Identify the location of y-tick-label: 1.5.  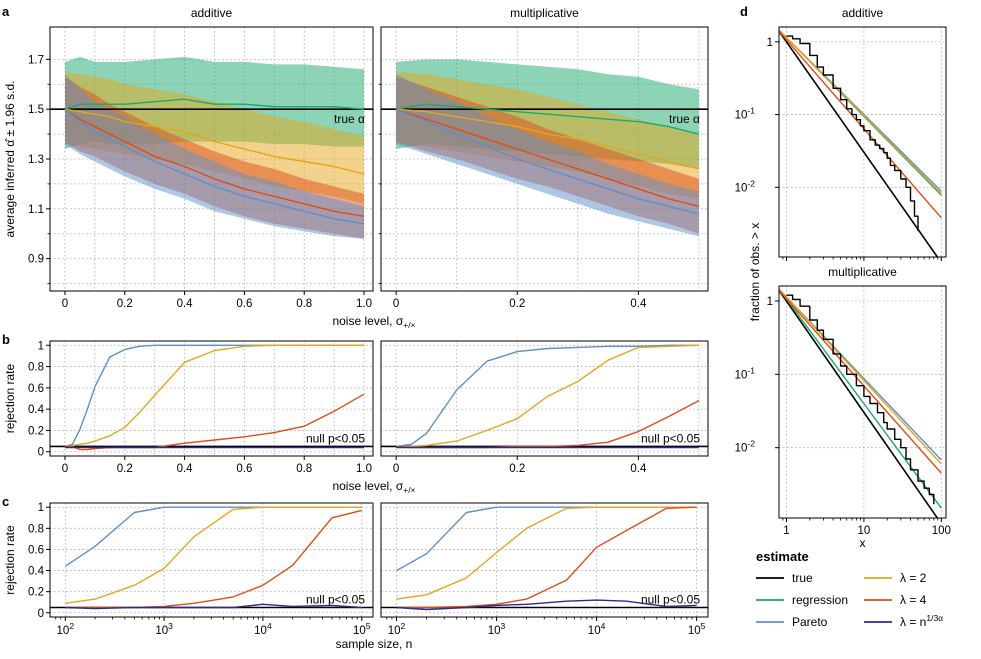
(36, 110).